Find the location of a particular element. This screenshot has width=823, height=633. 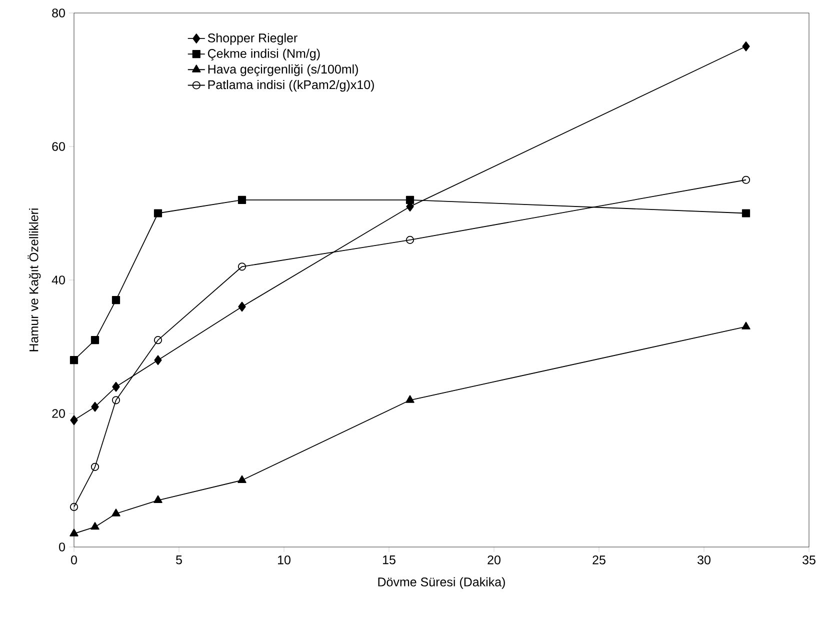

legend-label: Shopper Riegler is located at coordinates (253, 39).